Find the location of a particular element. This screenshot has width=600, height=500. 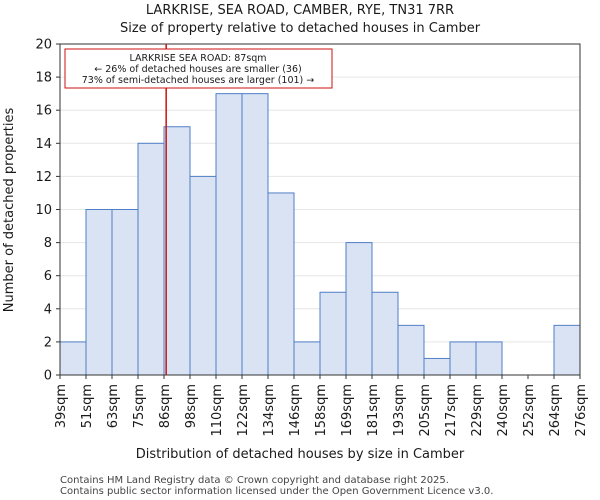

y-axis-ticks: 0 2 4 6 8 10 12 14 16 18 20 is located at coordinates (47, 211).